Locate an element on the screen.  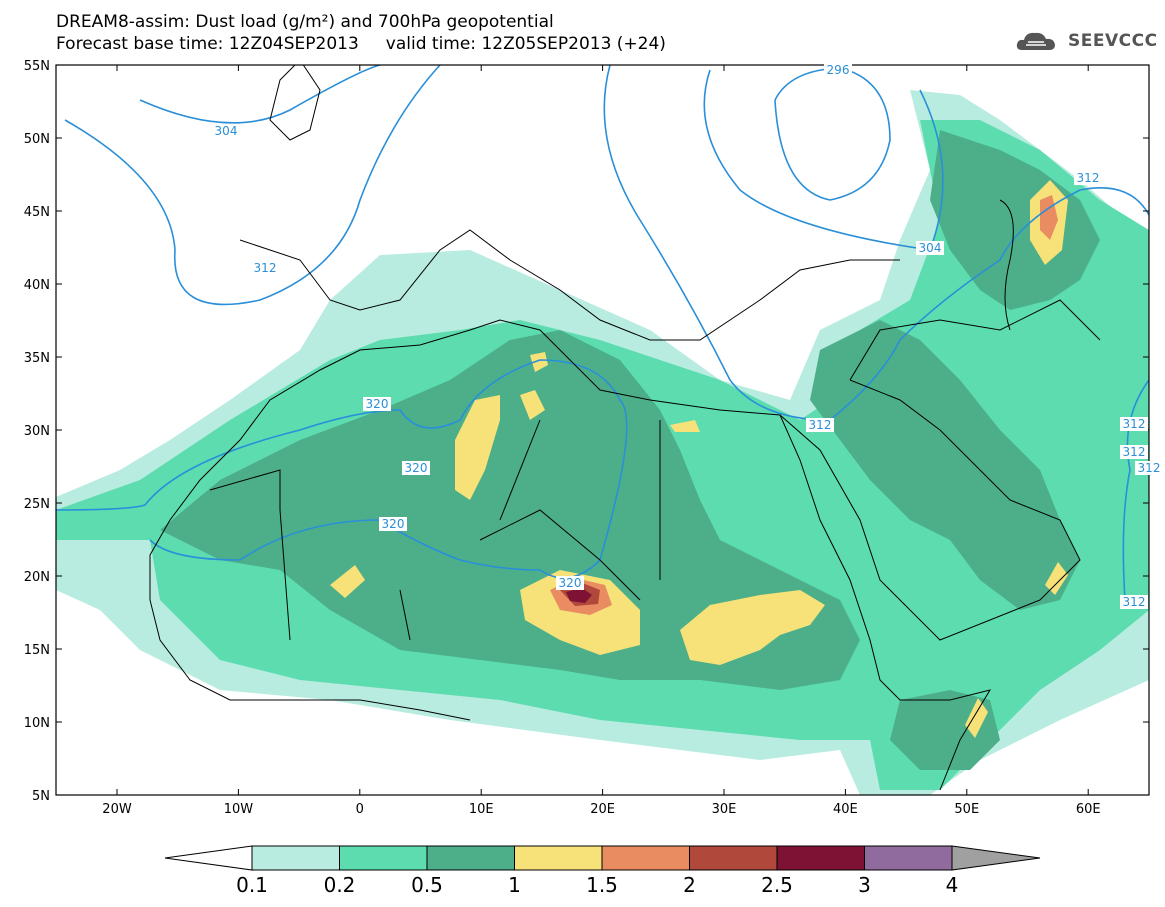
latitude-label: 20N is located at coordinates (37, 577).